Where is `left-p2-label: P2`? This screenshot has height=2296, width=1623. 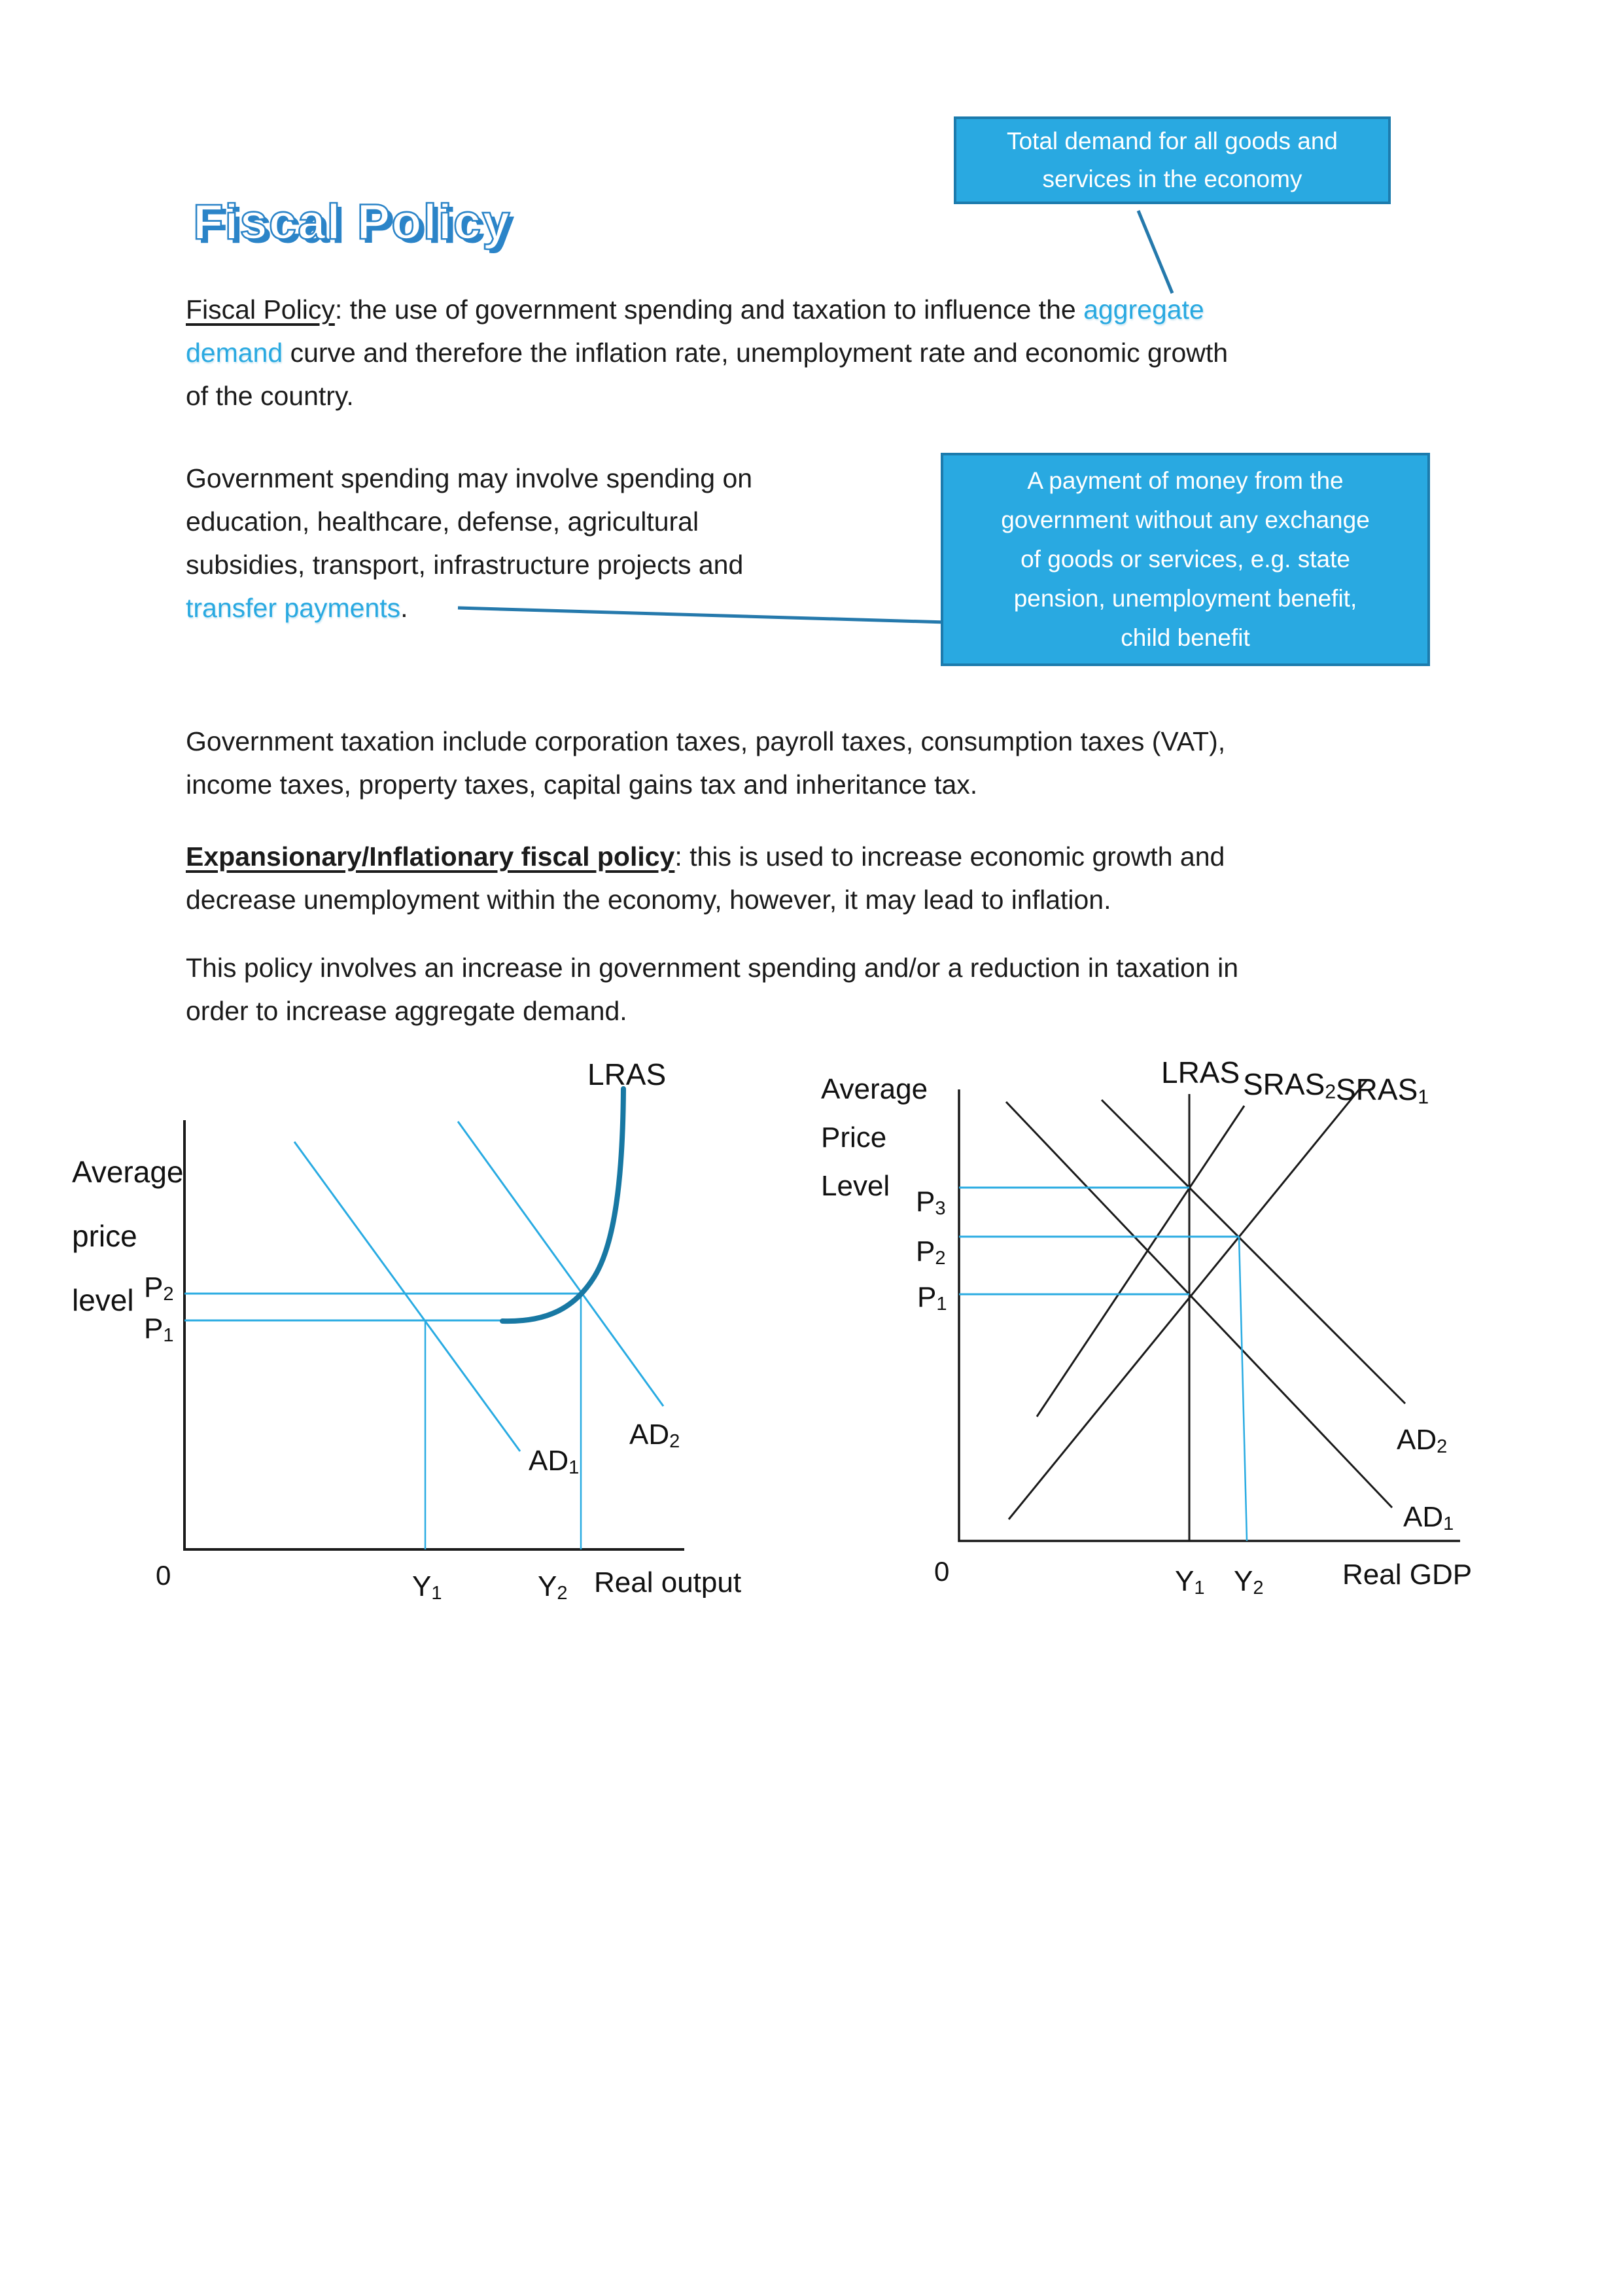
left-p2-label: P2 is located at coordinates (159, 1288).